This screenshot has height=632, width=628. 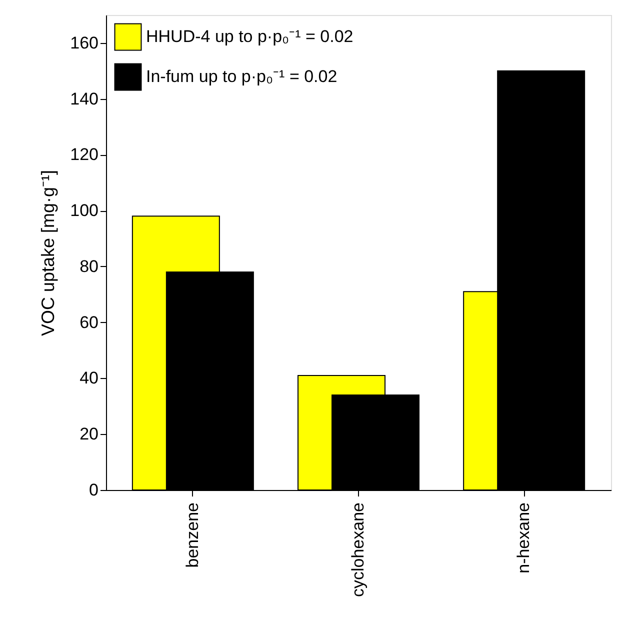 What do you see at coordinates (84, 42) in the screenshot?
I see `y-tick-label: 160` at bounding box center [84, 42].